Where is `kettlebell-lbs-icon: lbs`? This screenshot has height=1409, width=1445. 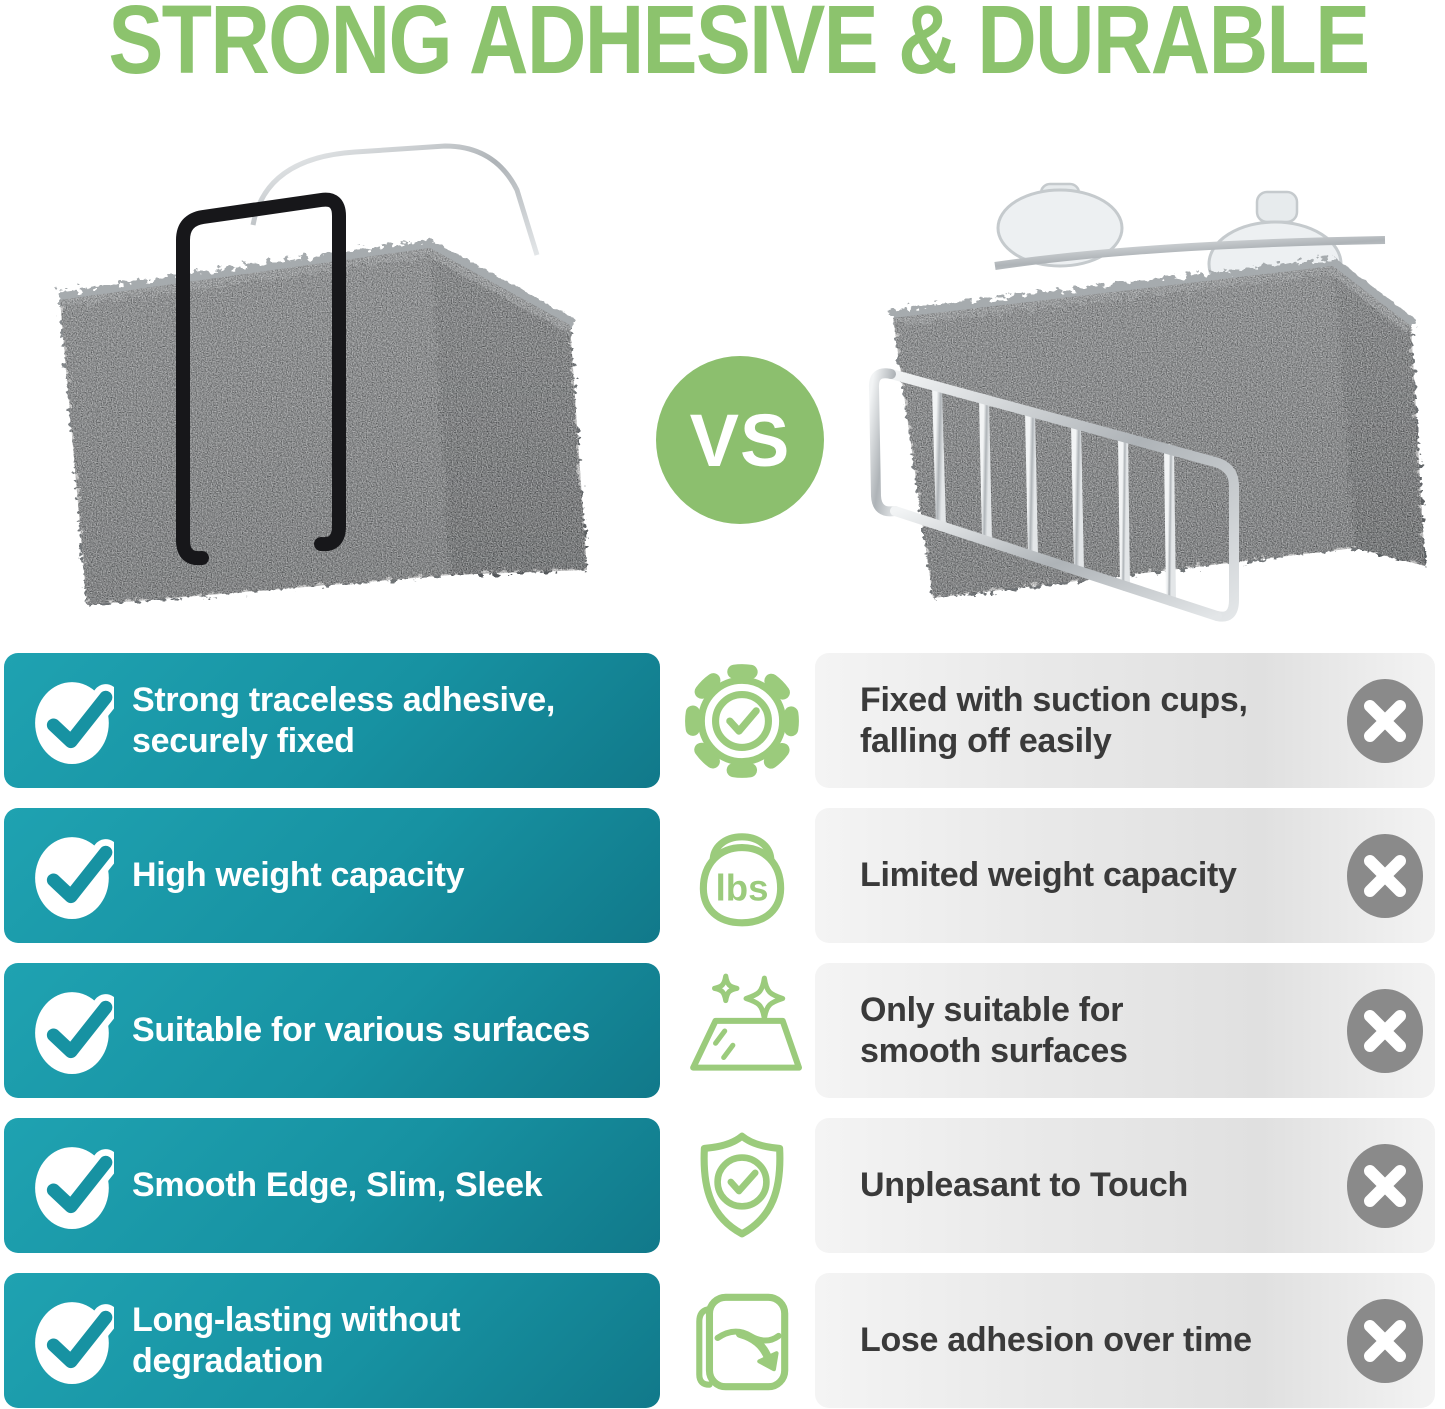 kettlebell-lbs-icon: lbs is located at coordinates (742, 876).